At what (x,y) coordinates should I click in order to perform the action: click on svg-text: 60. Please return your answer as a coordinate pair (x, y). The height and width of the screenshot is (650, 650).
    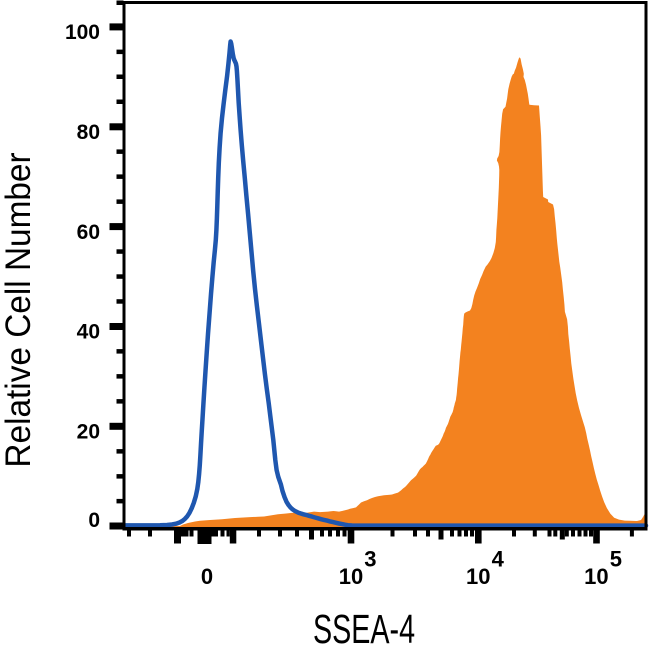
    Looking at the image, I should click on (88, 232).